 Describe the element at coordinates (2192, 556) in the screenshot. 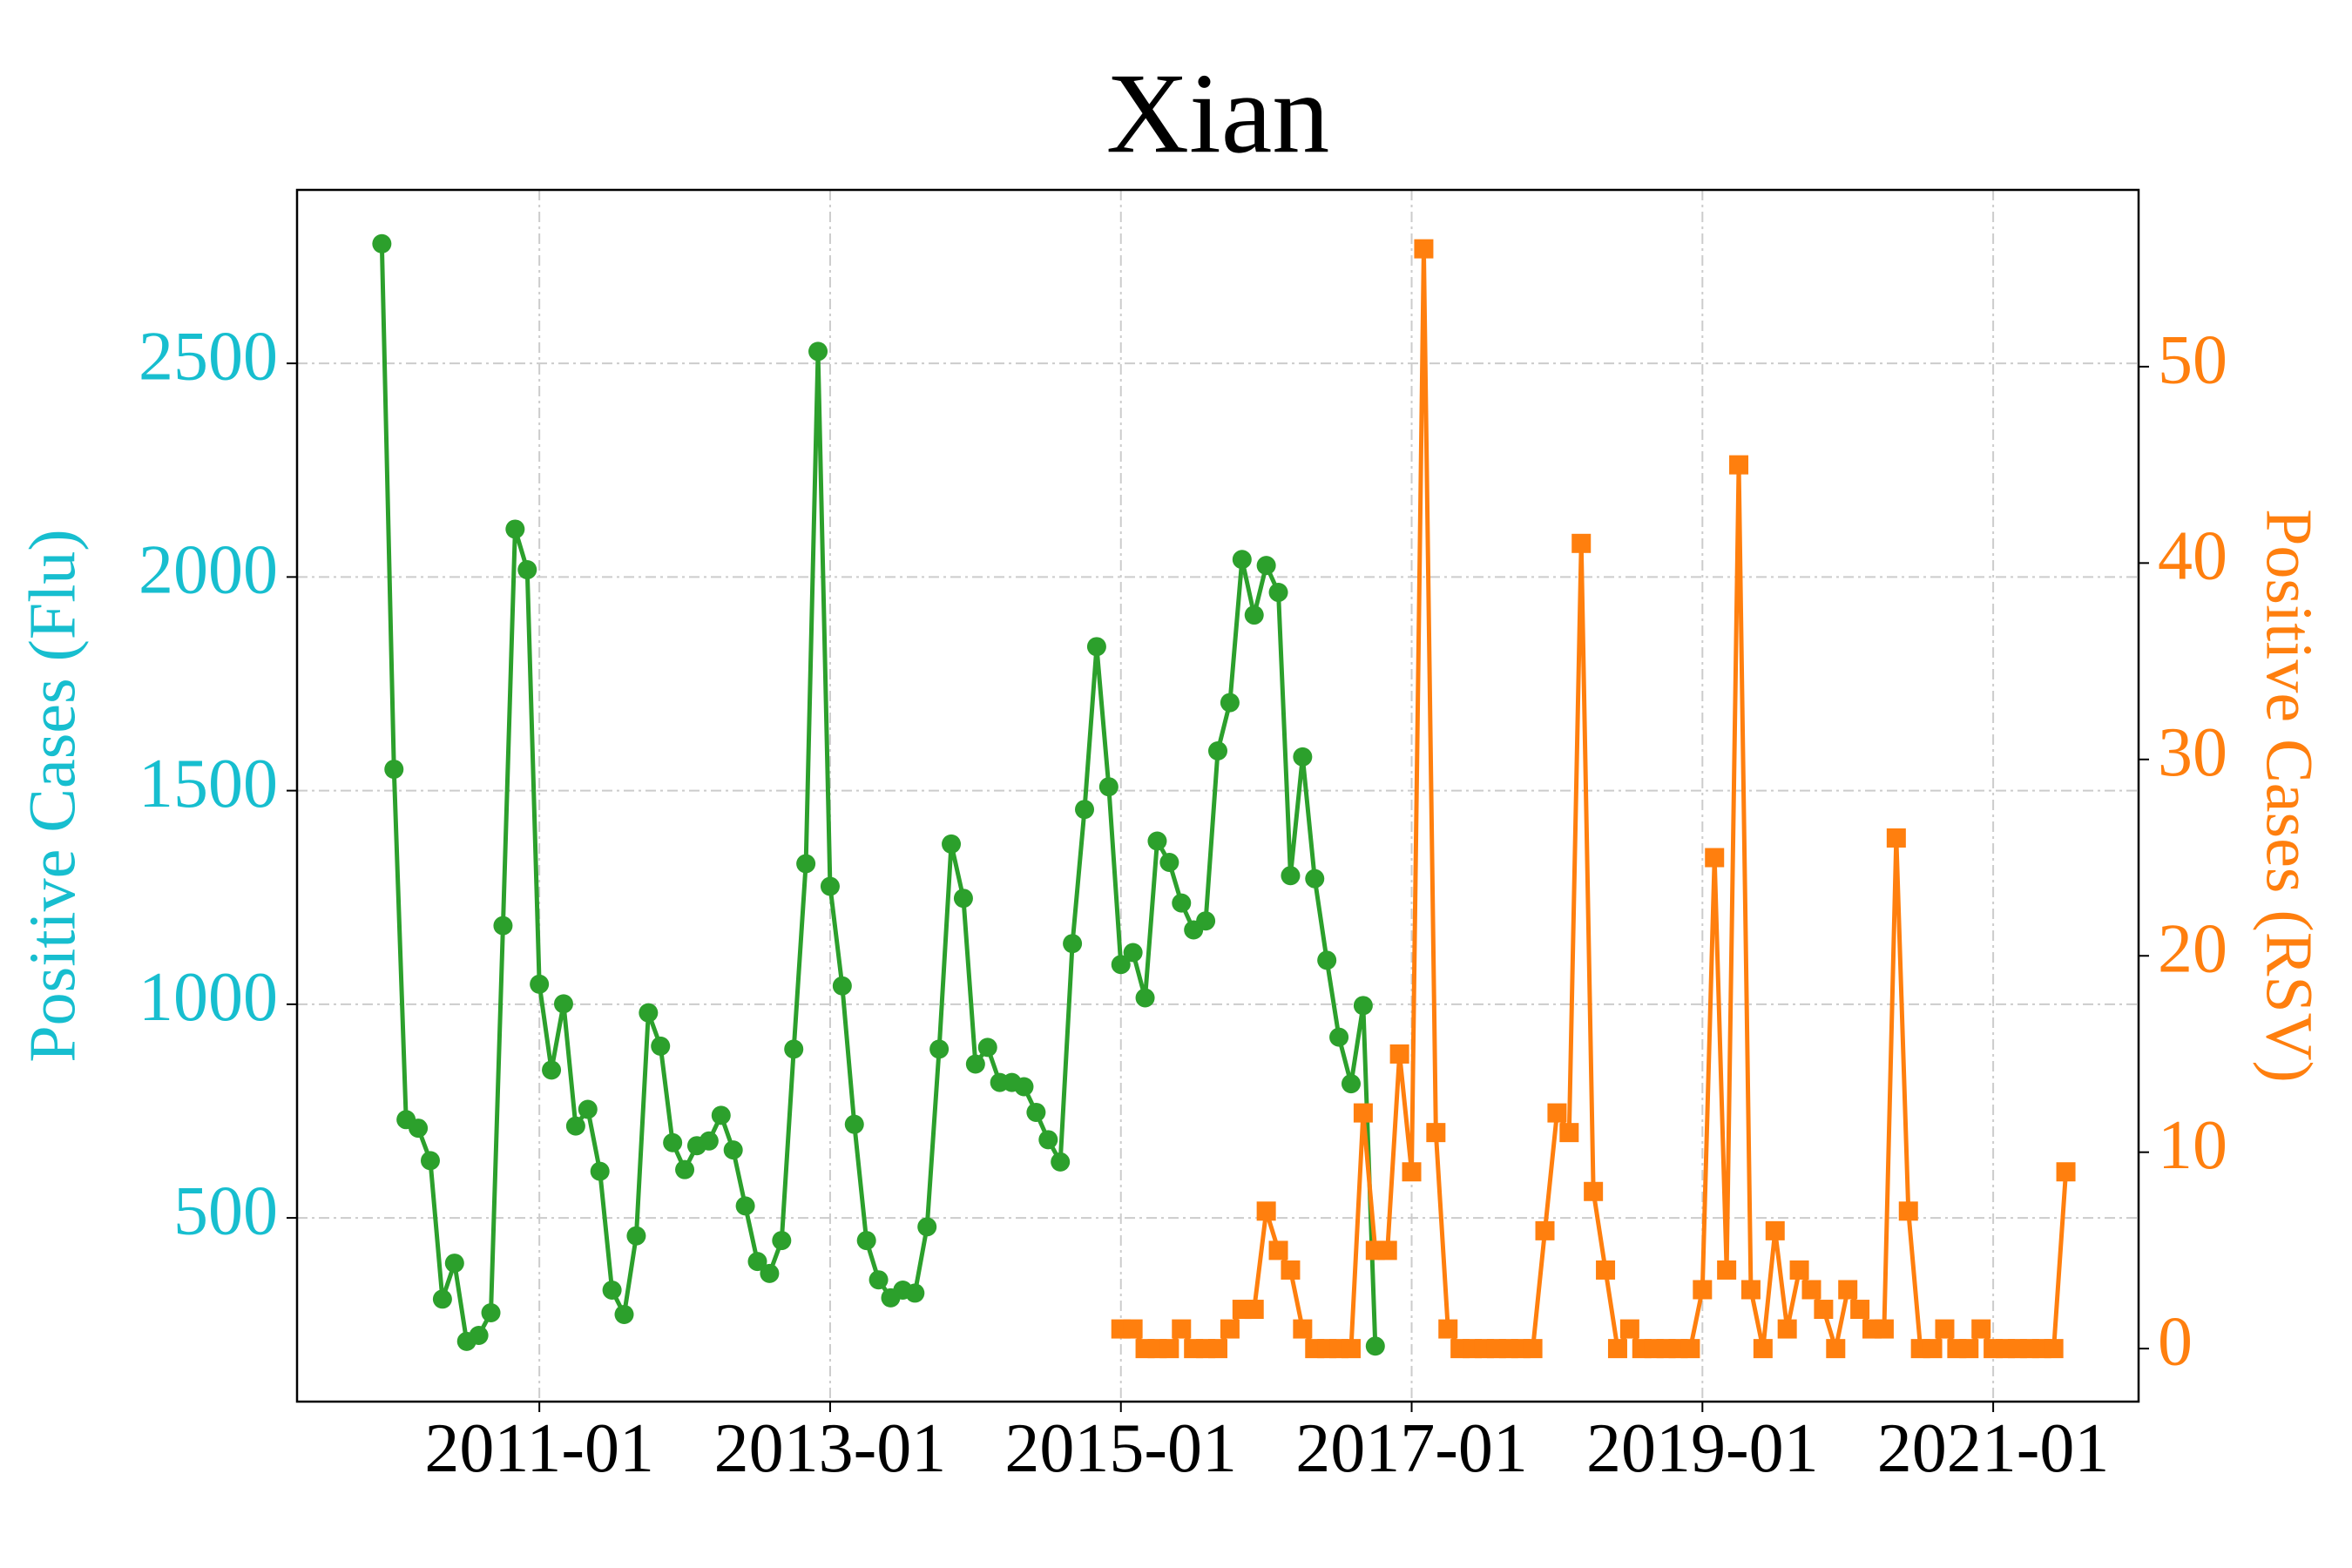

I see `y2-tick-label: 40` at that location.